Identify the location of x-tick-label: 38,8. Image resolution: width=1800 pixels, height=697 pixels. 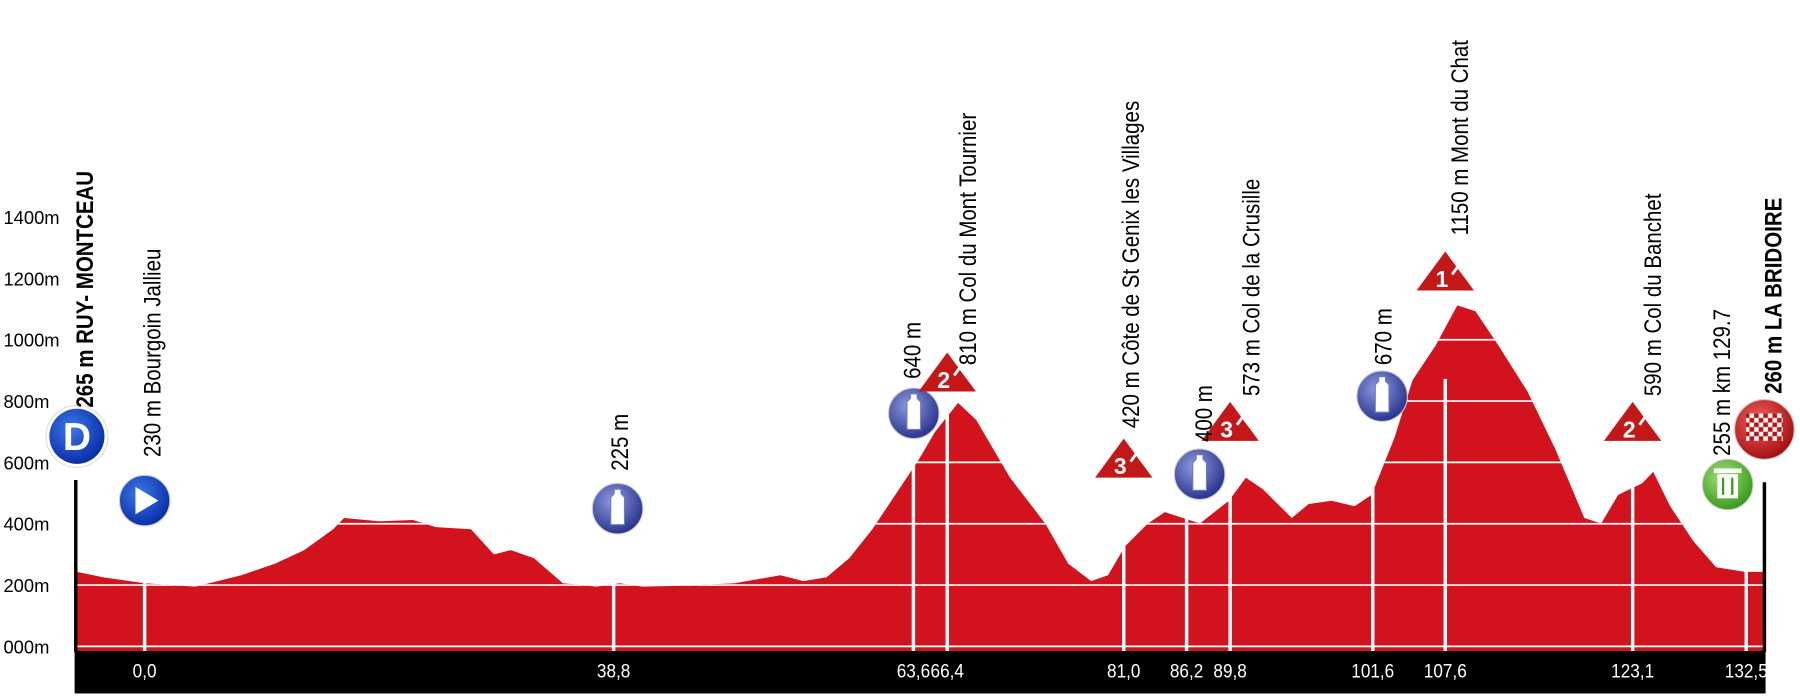
(613, 670).